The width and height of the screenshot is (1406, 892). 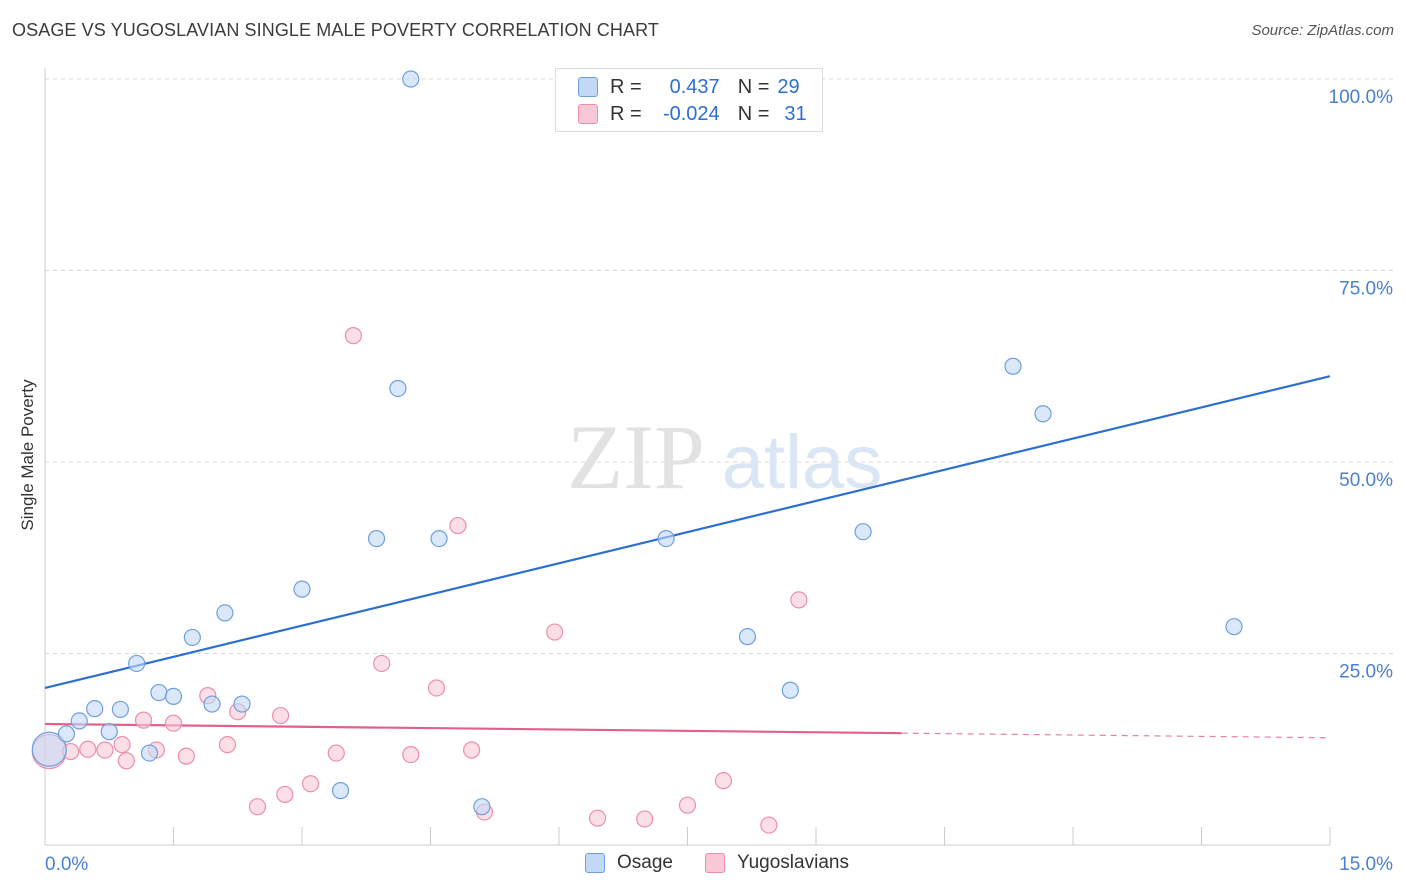 I want to click on osage-n-value: 29, so click(x=788, y=86).